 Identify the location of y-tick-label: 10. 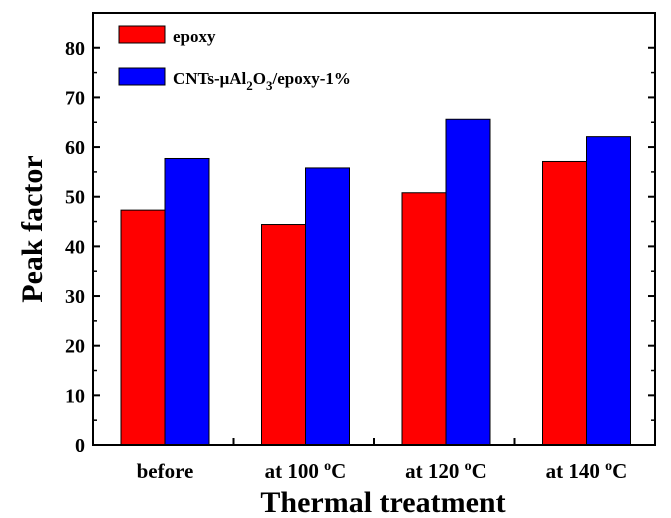
(75, 396).